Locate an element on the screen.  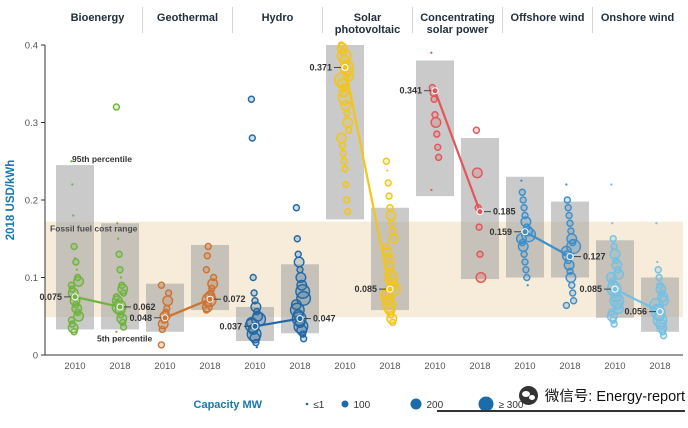
value-label: 0.127 is located at coordinates (594, 257).